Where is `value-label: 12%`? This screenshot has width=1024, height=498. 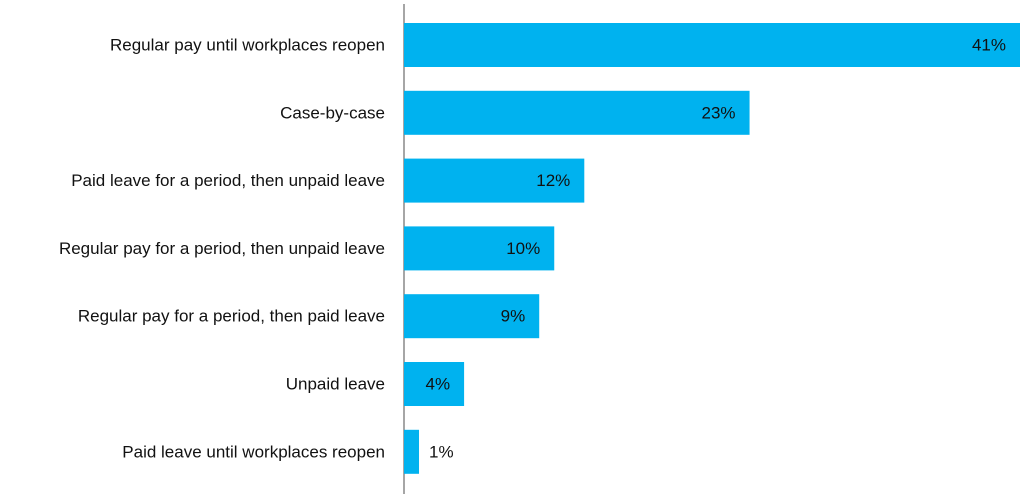
value-label: 12% is located at coordinates (553, 180).